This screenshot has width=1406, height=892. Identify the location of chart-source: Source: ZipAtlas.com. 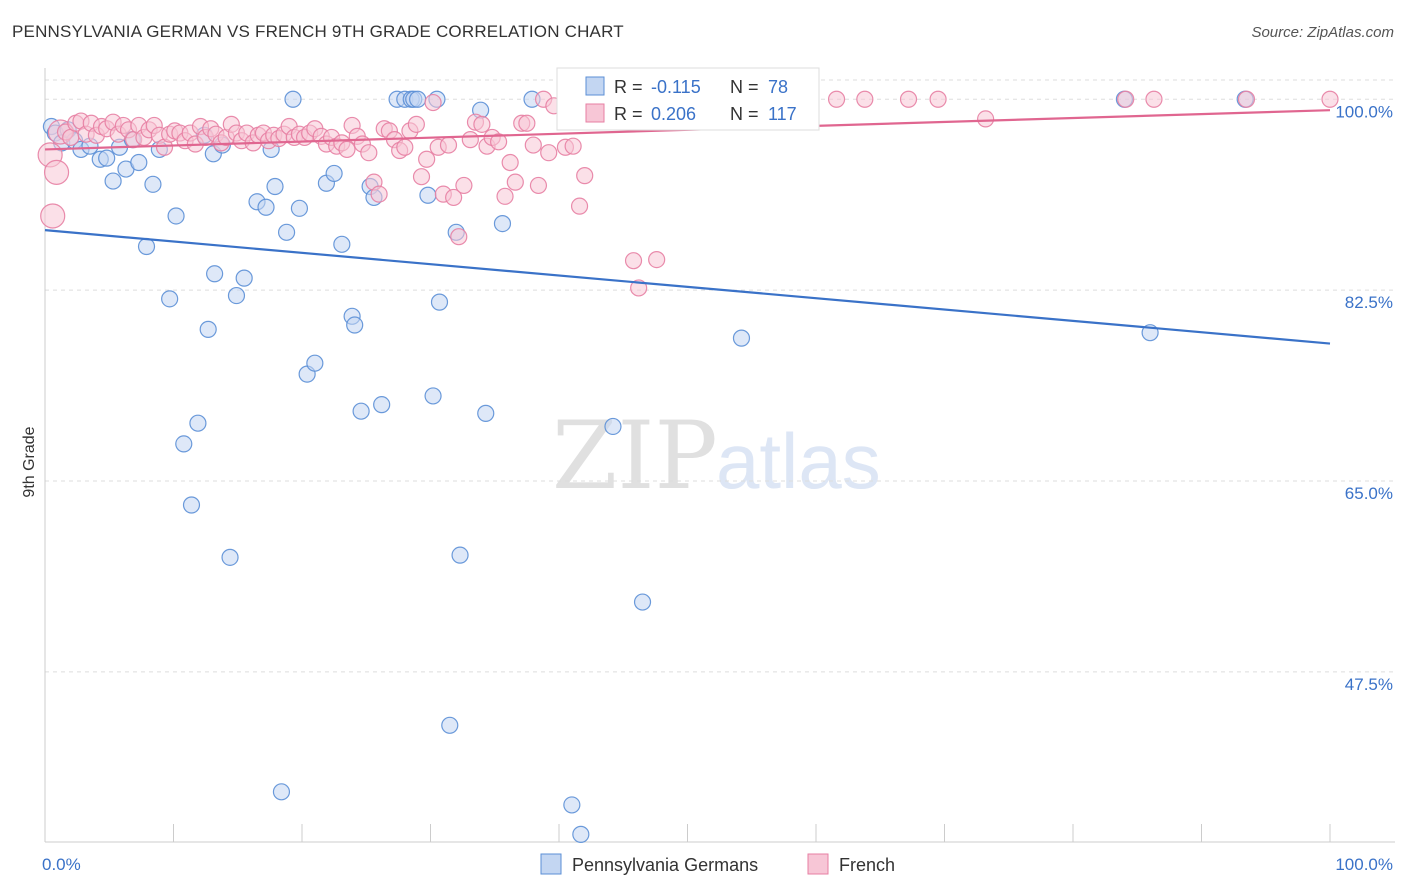
(1322, 32).